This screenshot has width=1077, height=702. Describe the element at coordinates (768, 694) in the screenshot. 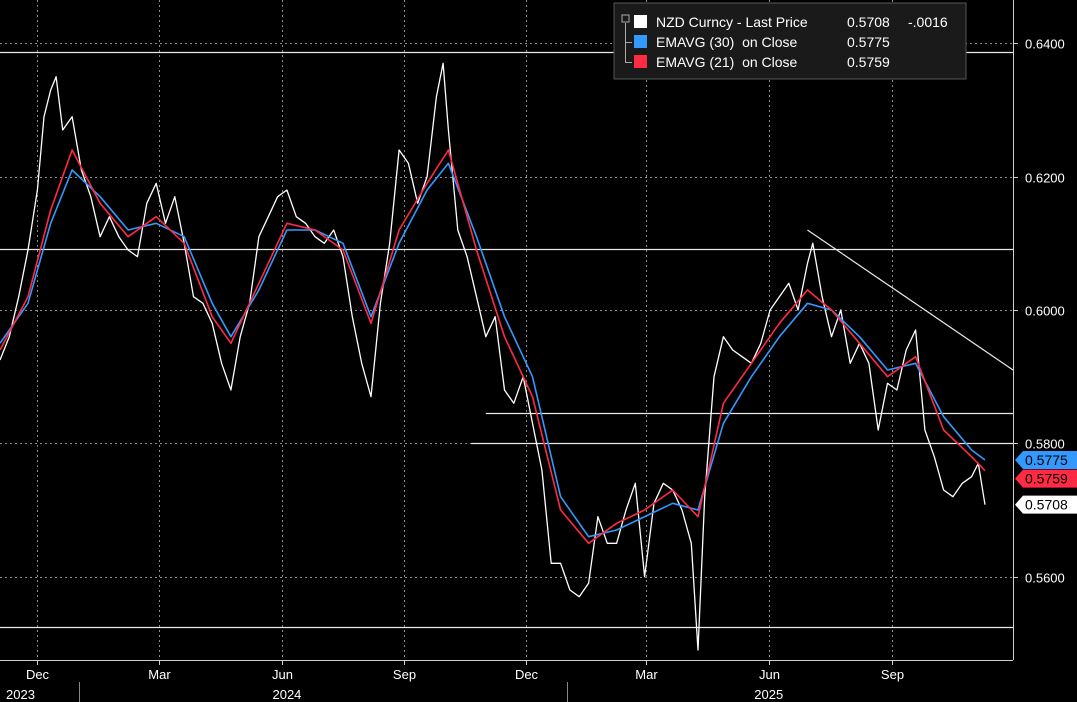

I see `x-year-label: 2025` at that location.